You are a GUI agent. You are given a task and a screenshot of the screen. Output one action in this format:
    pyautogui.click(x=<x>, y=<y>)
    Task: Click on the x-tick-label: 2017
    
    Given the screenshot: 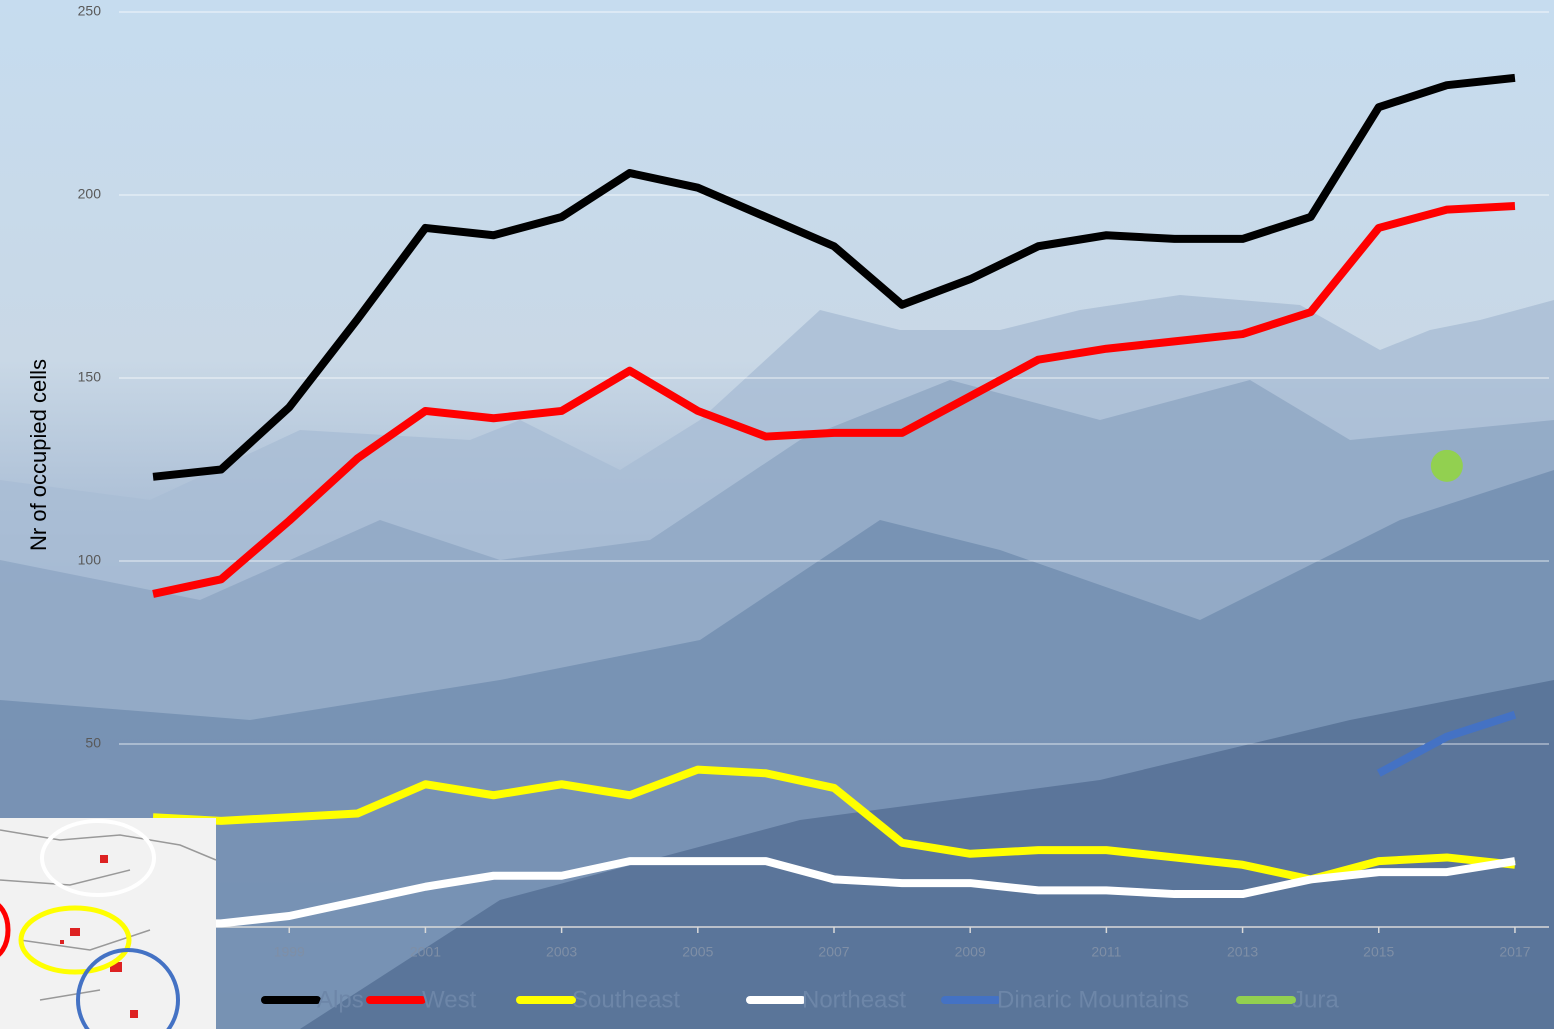 What is the action you would take?
    pyautogui.click(x=1514, y=952)
    